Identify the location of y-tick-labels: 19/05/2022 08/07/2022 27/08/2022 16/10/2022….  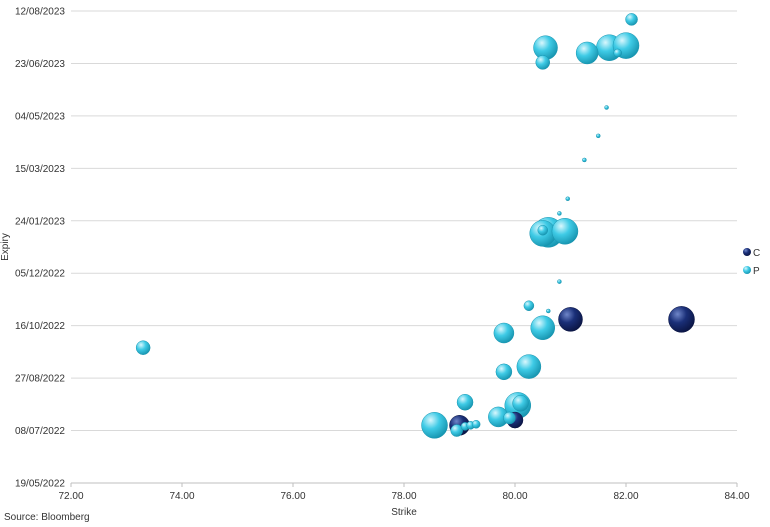
(40, 248).